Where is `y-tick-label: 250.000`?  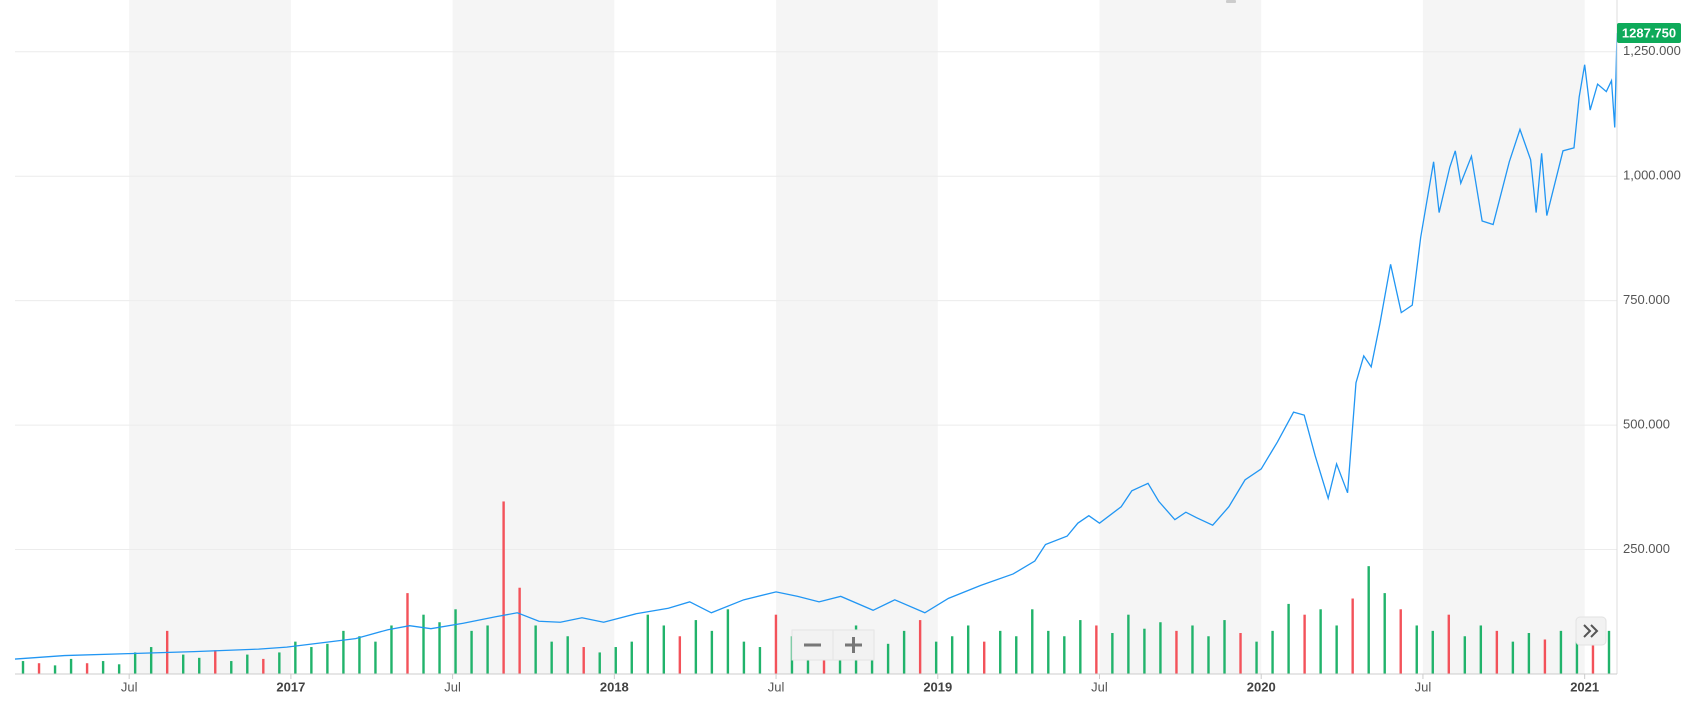
y-tick-label: 250.000 is located at coordinates (1646, 548).